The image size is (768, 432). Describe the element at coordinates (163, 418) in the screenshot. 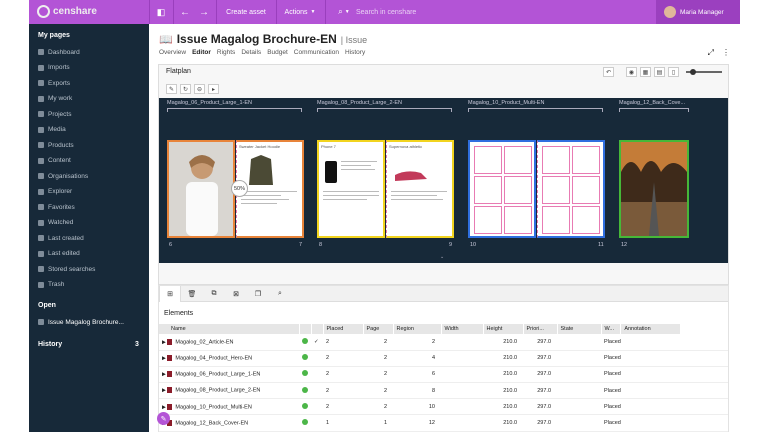

I see `pin-button: ✎` at that location.